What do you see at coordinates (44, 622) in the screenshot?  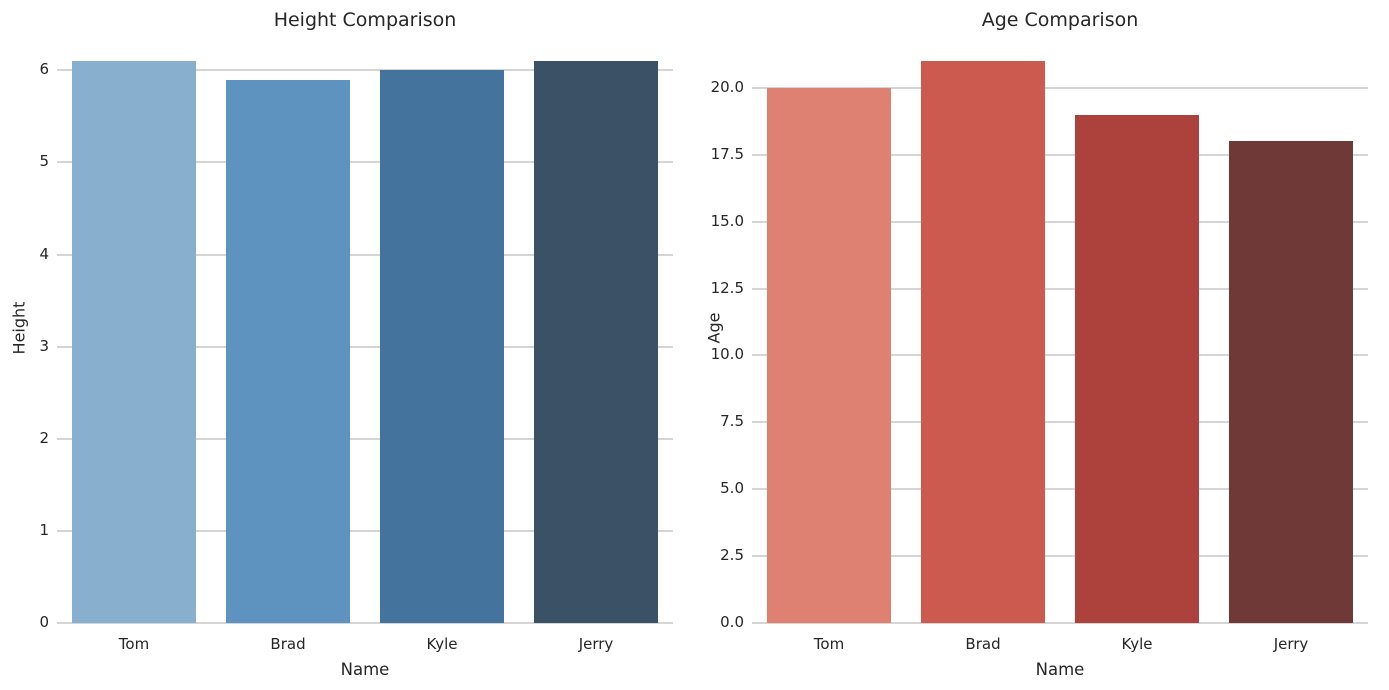 I see `y-tick-label: 0` at bounding box center [44, 622].